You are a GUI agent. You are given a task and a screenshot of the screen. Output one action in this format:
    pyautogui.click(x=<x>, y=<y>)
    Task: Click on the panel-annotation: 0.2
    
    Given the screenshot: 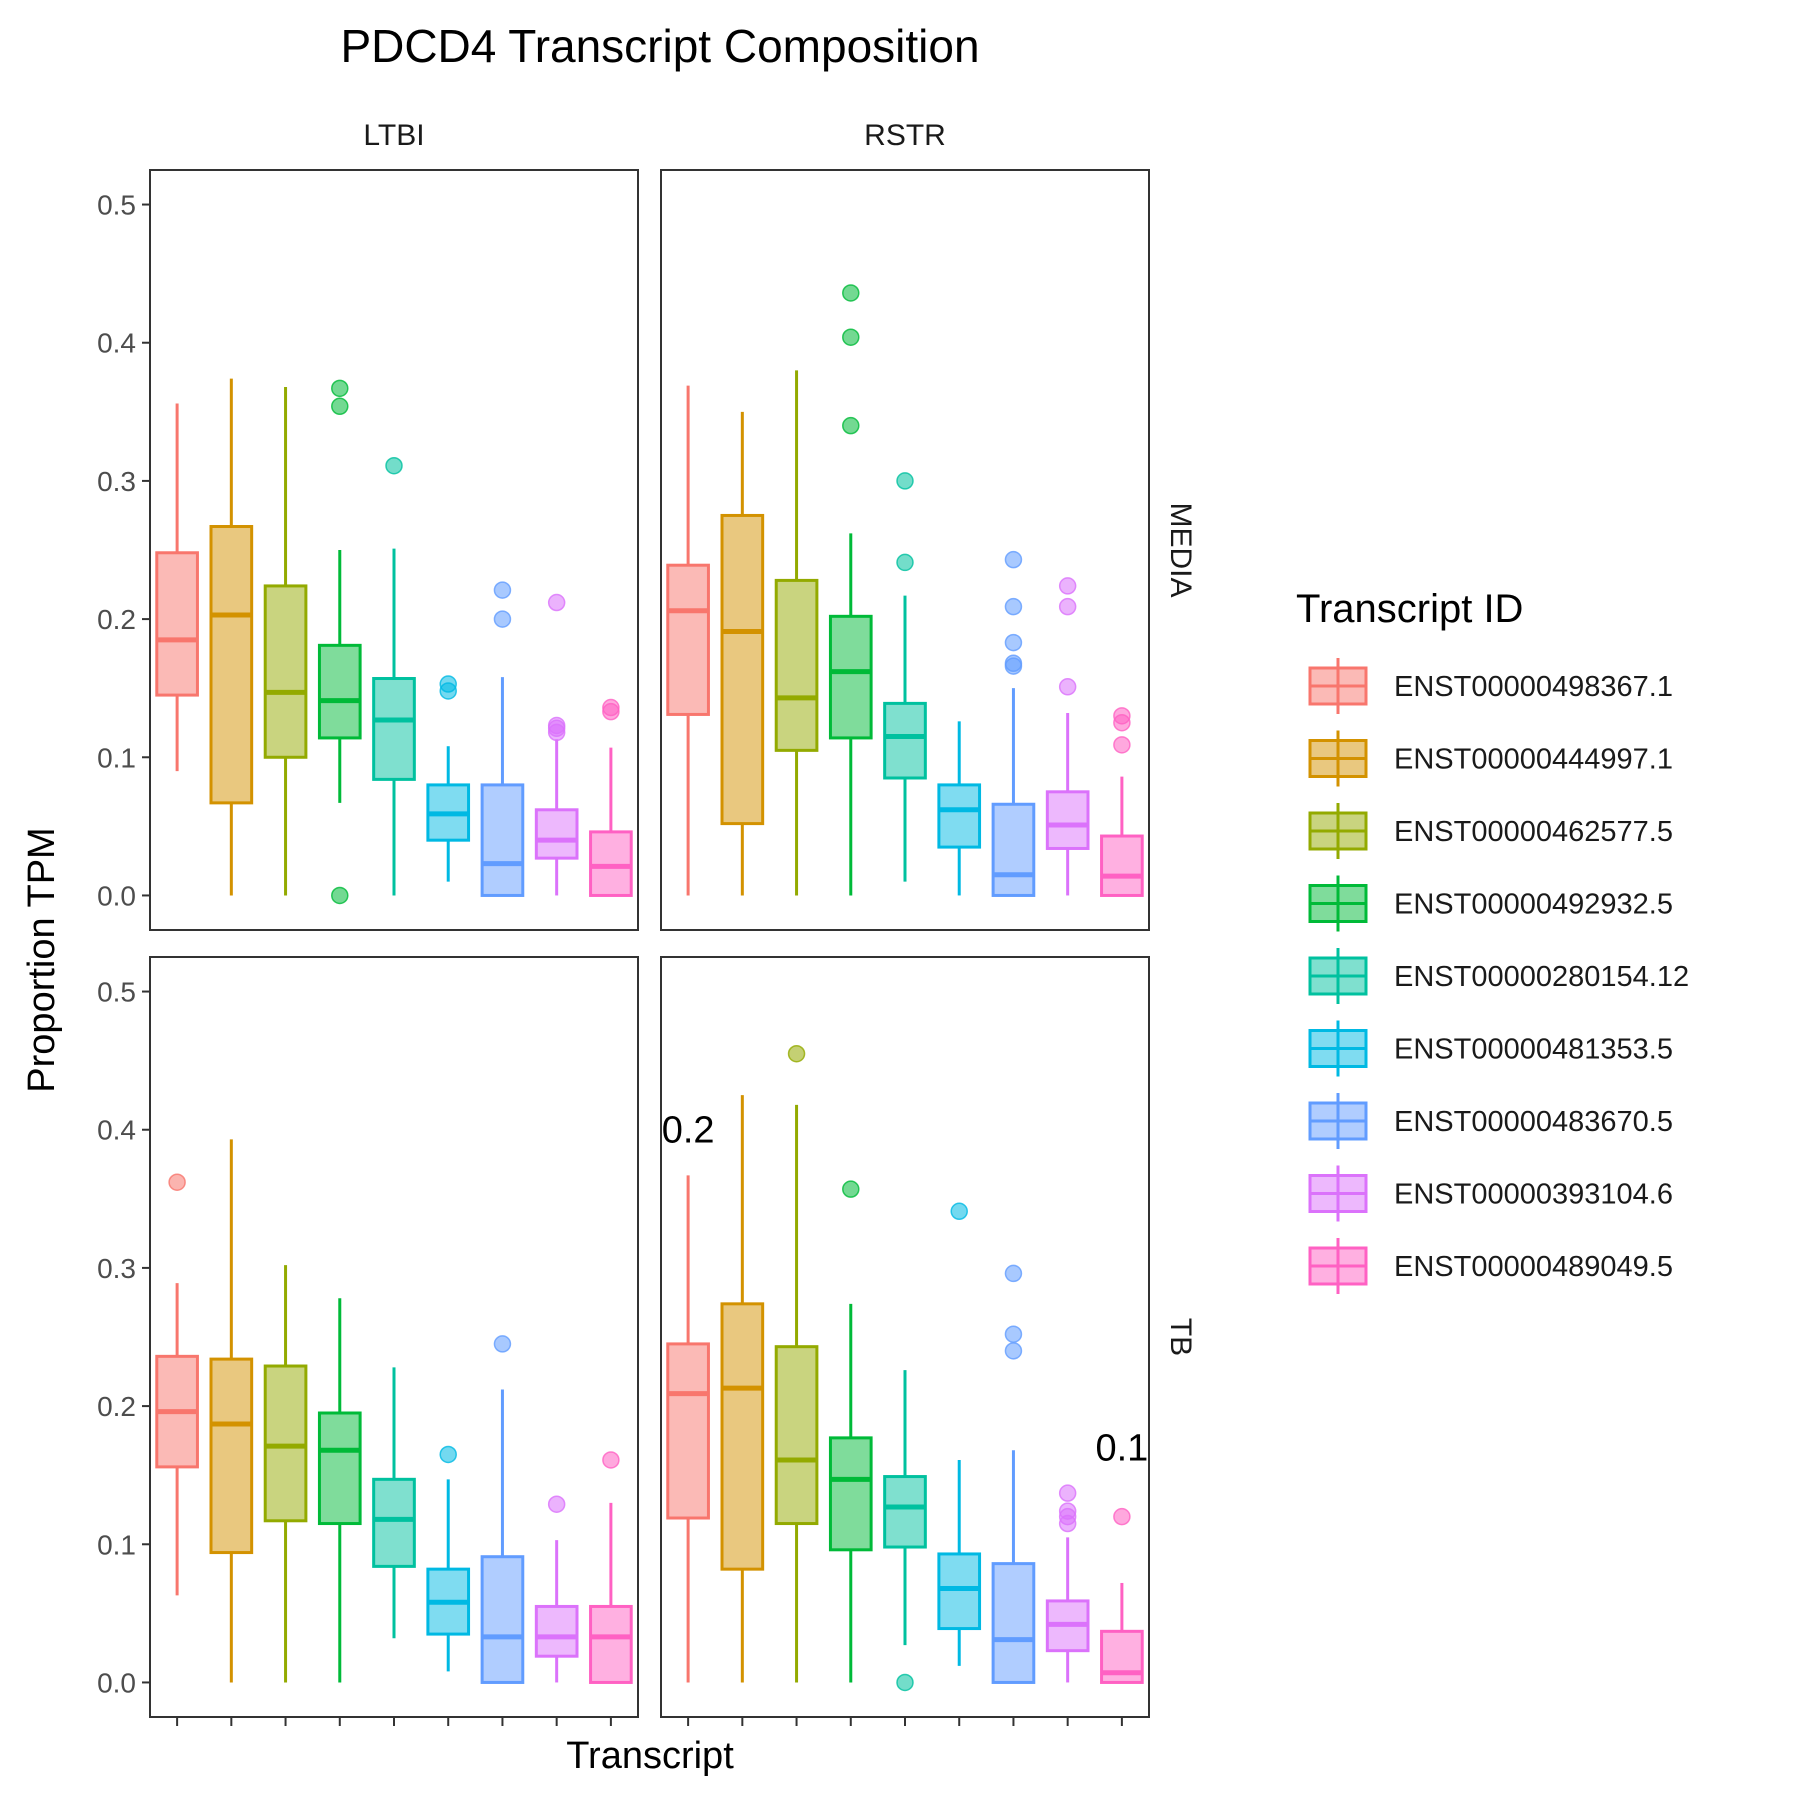 What is the action you would take?
    pyautogui.click(x=688, y=1131)
    